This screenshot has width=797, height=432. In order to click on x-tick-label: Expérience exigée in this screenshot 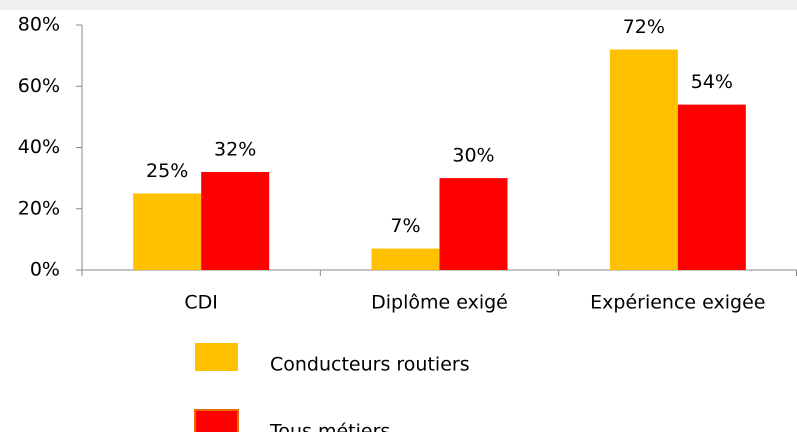, I will do `click(677, 303)`.